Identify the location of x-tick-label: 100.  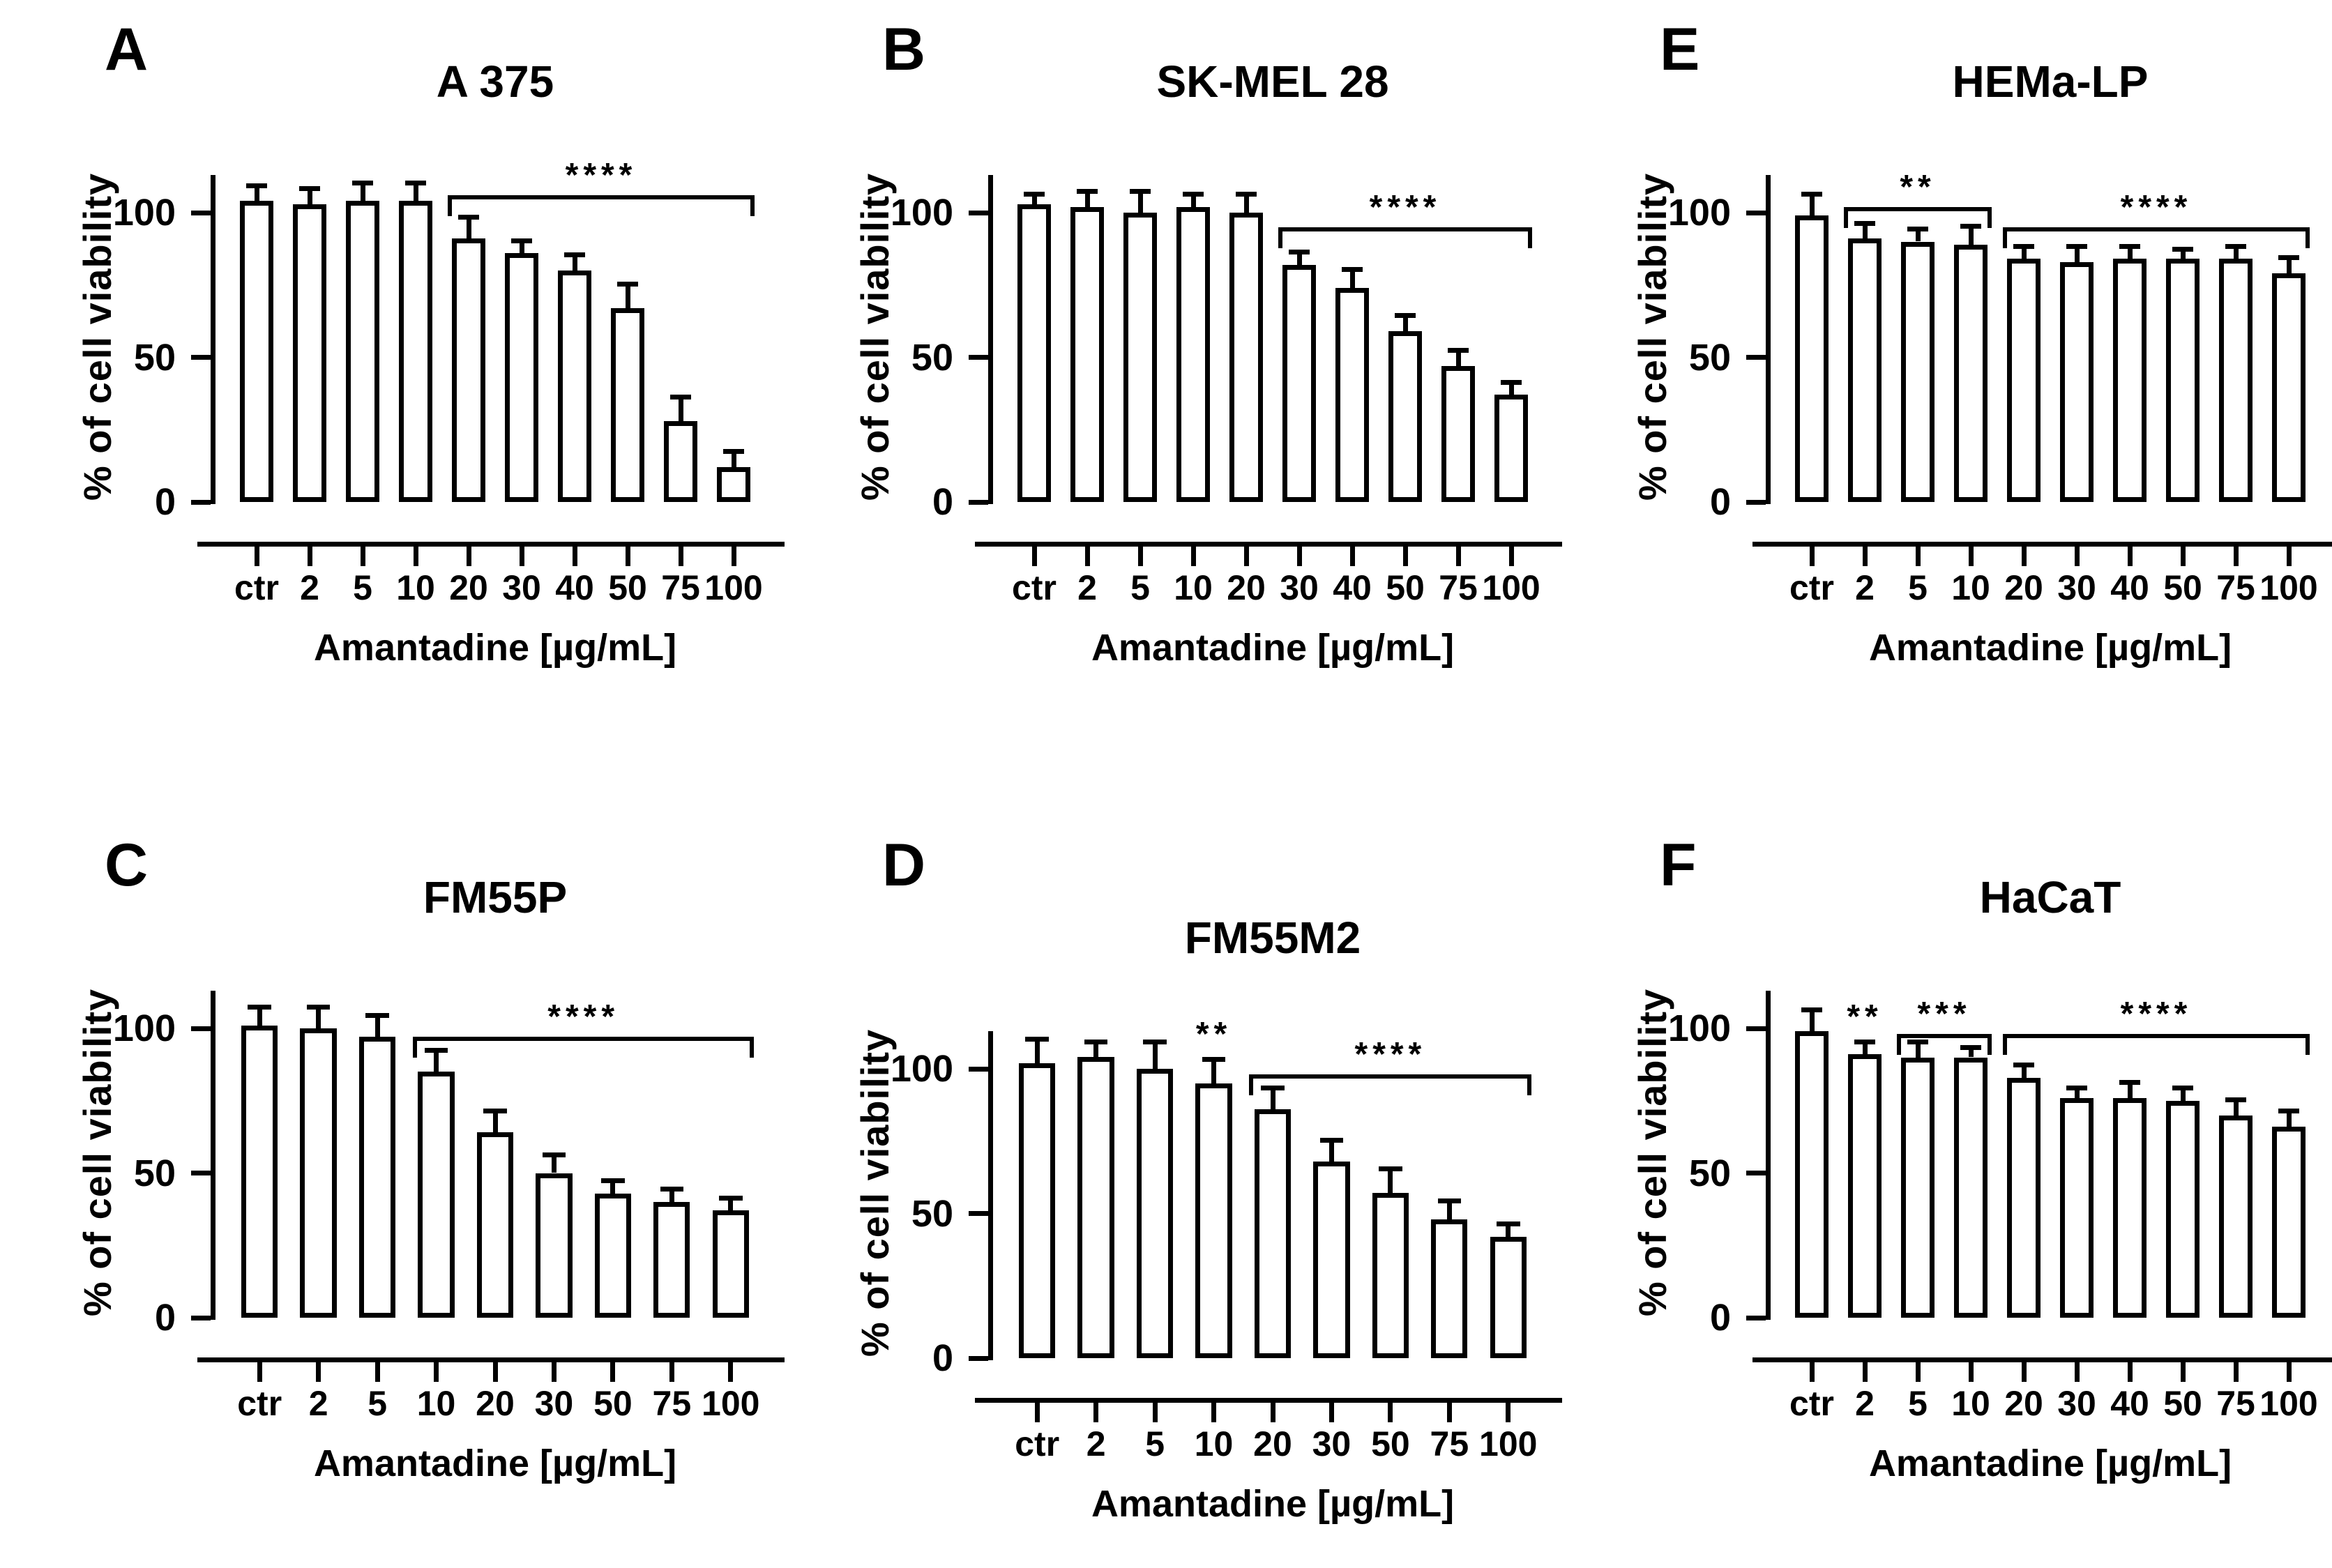
(731, 1403).